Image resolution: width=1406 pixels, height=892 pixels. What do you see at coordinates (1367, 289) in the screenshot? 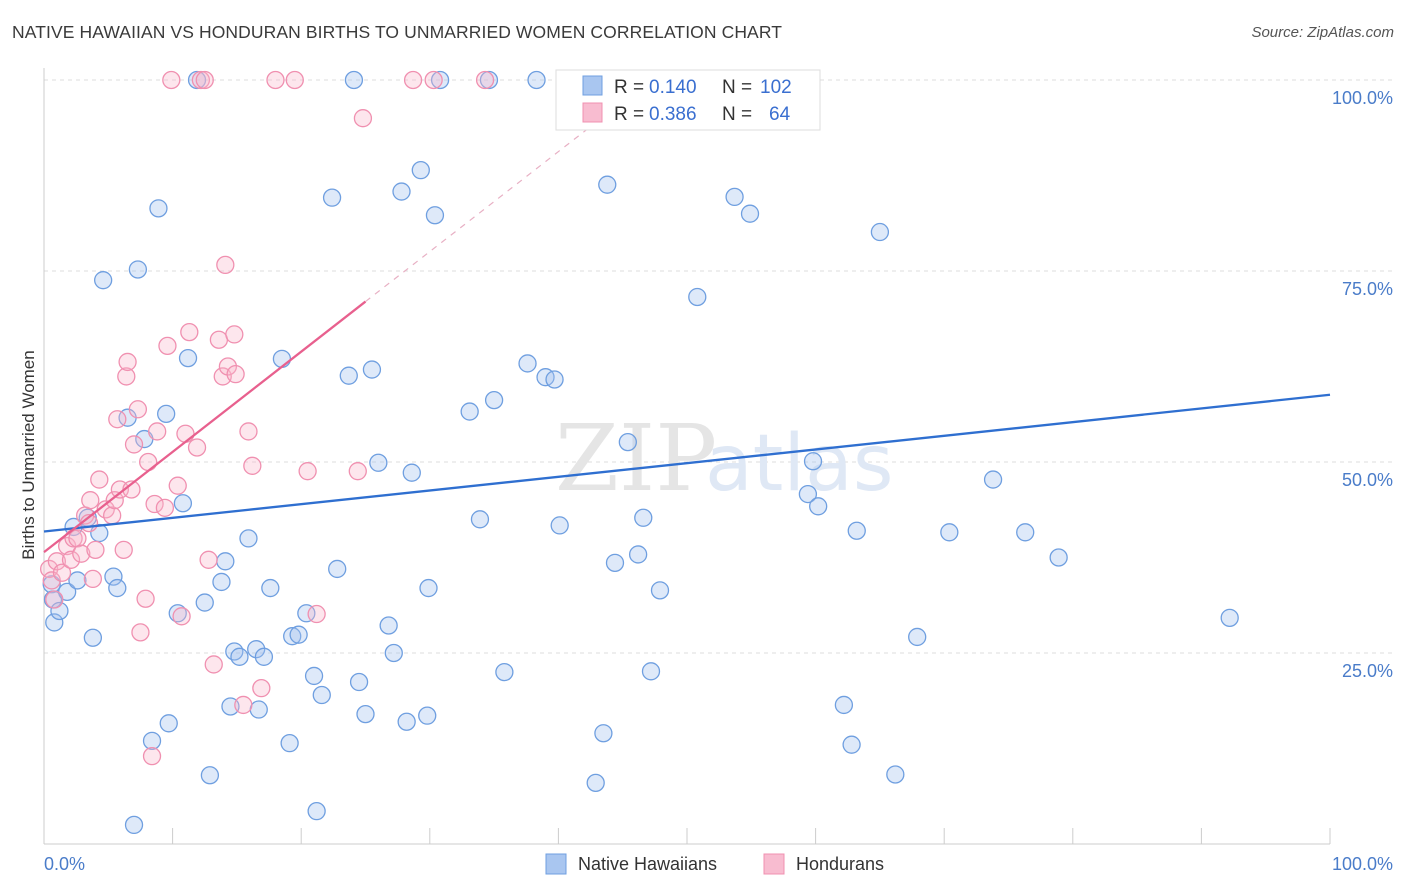
I see `y-tick-label-75: 75.0%` at bounding box center [1367, 289].